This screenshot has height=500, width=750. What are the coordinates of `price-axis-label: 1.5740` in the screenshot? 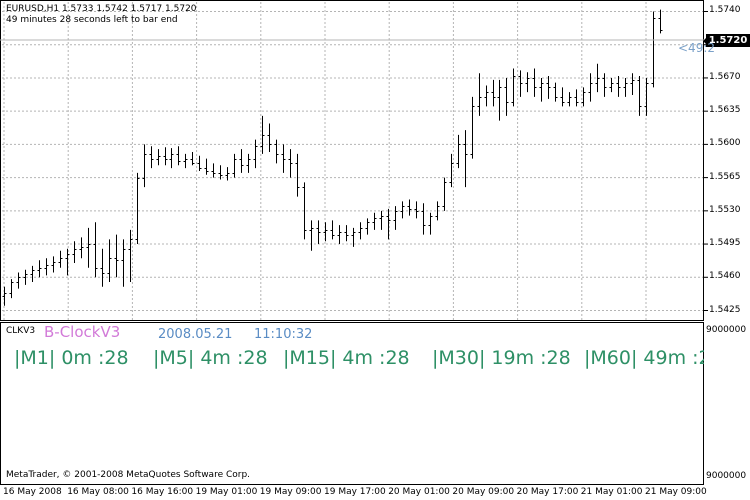 It's located at (725, 10).